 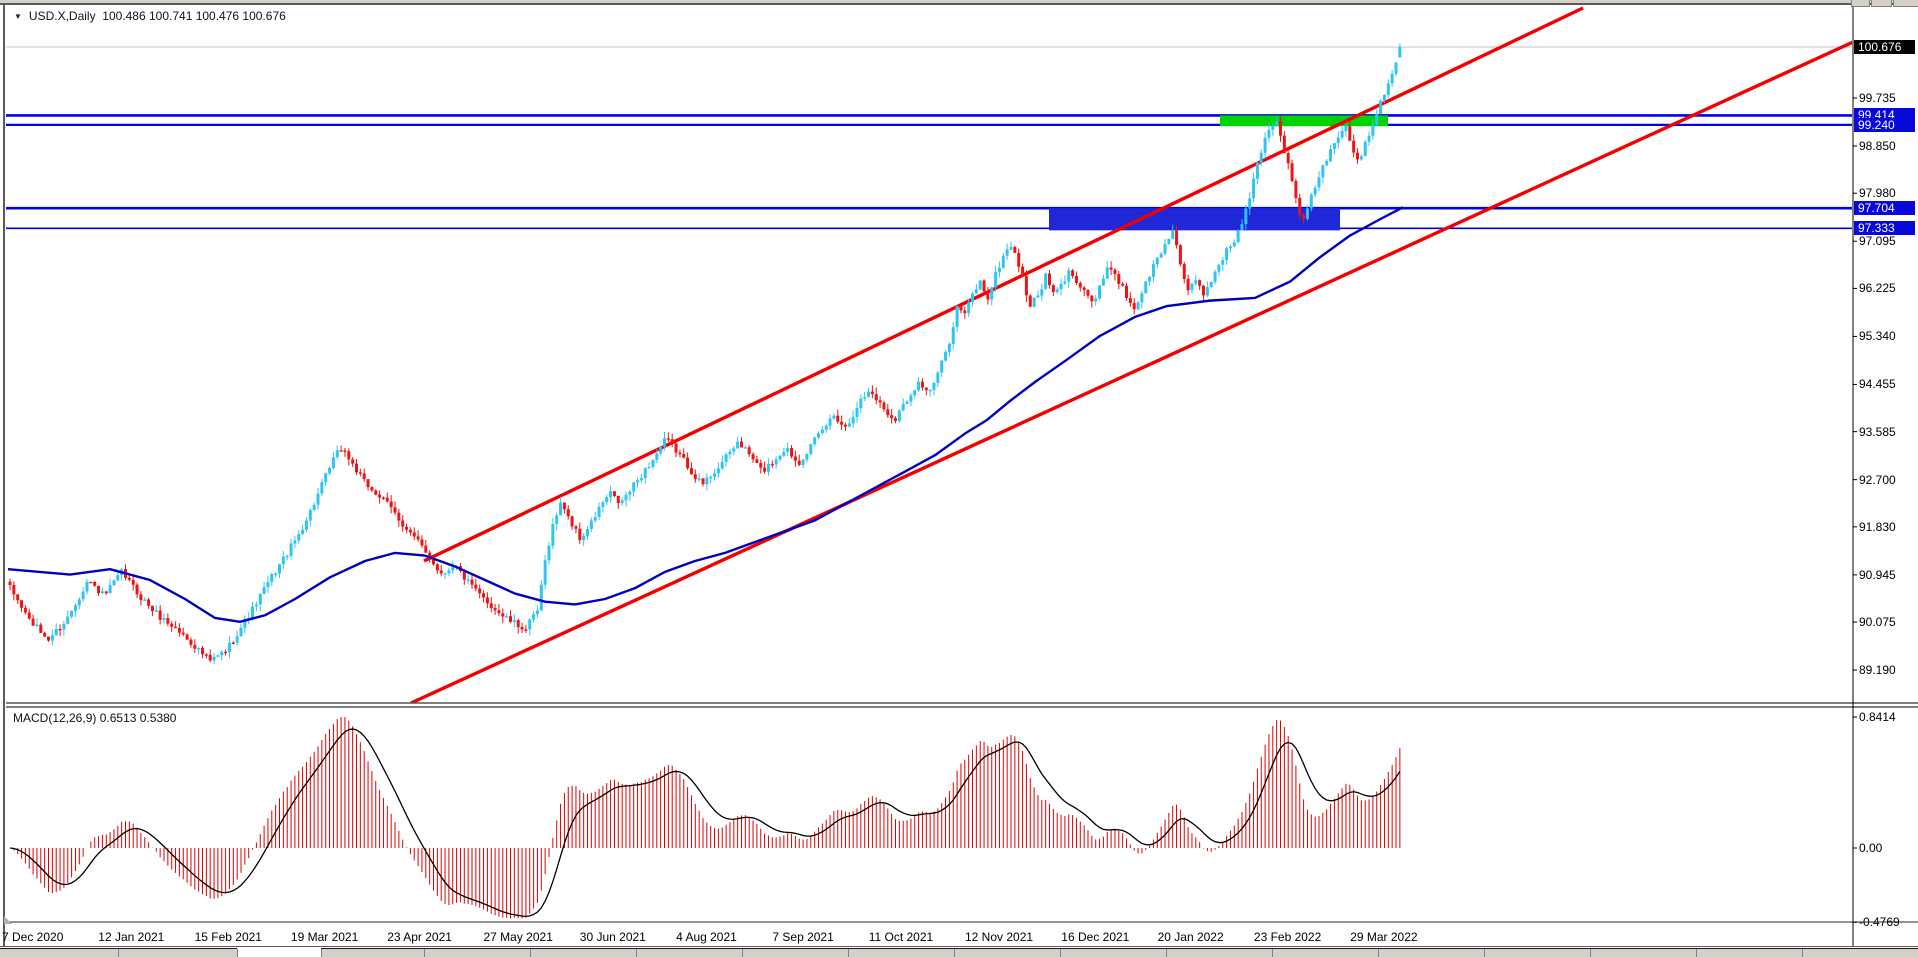 What do you see at coordinates (1884, 46) in the screenshot?
I see `current-price-label: 100.676` at bounding box center [1884, 46].